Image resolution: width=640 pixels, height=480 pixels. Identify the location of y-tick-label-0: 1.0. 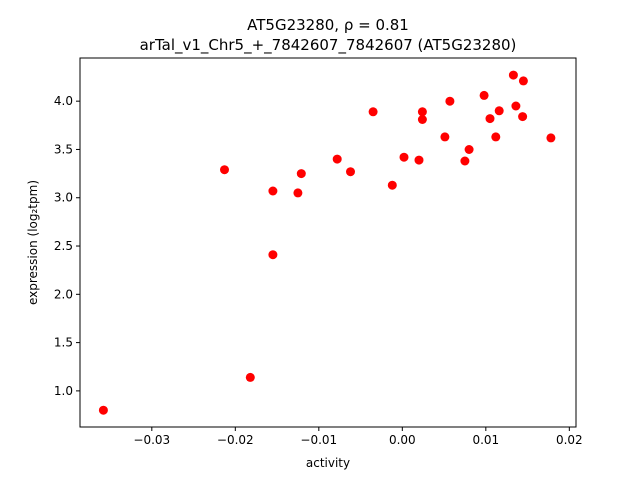
(63, 391).